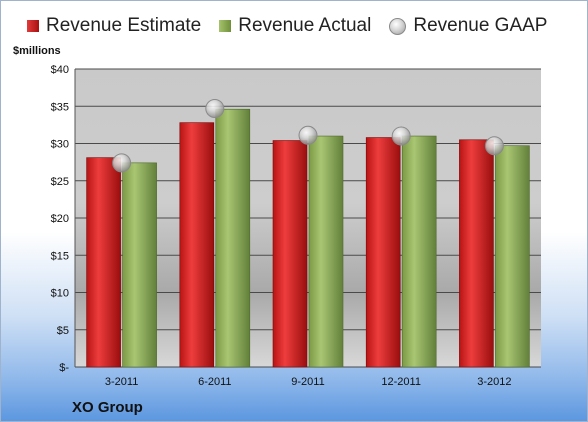 This screenshot has height=422, width=588. I want to click on y-axis-unit-label: $millions, so click(37, 51).